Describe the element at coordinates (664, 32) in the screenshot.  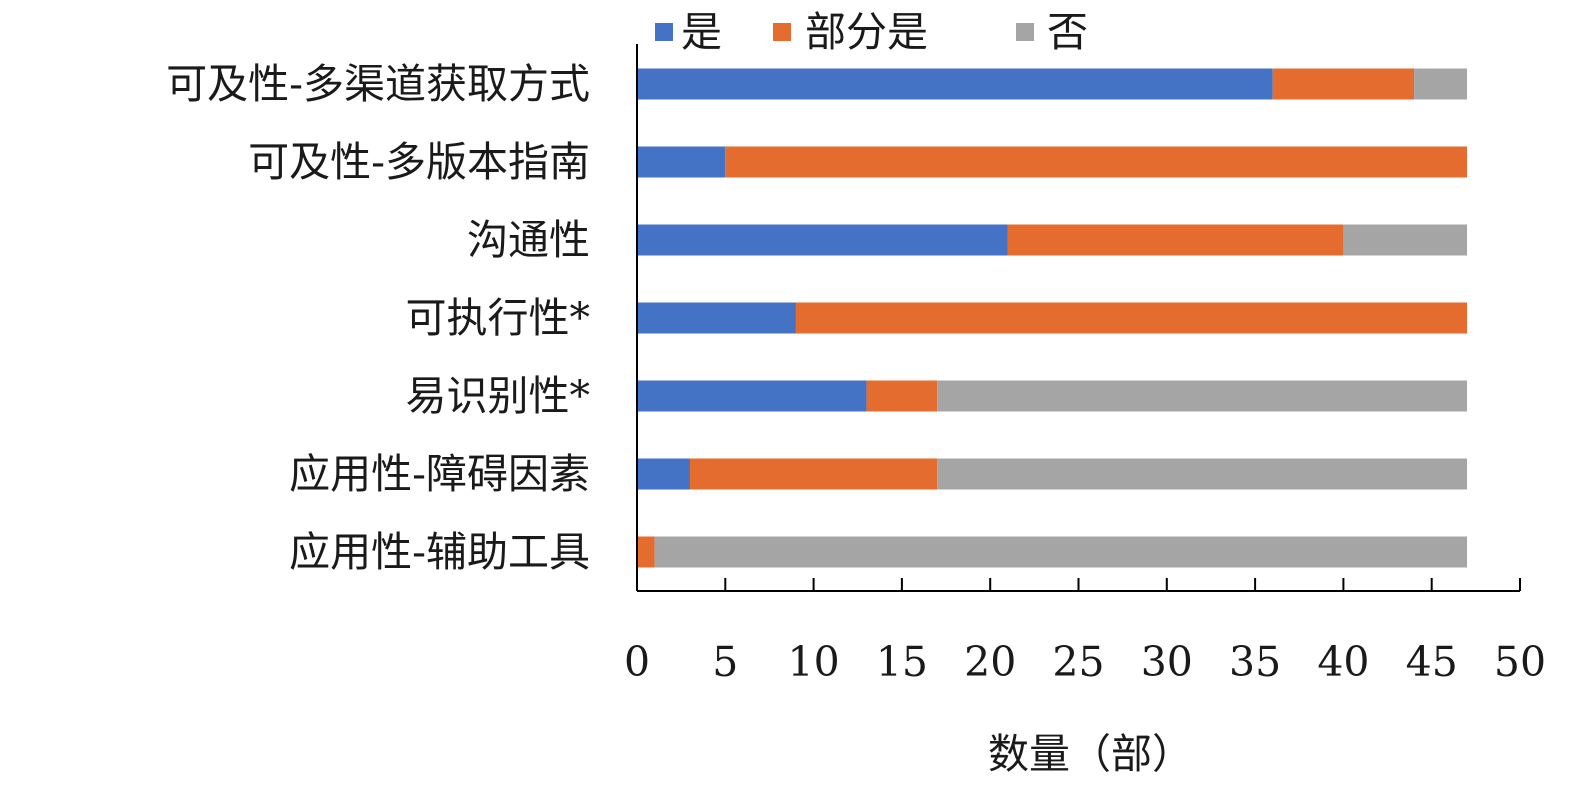
I see `legend-swatch-yes` at that location.